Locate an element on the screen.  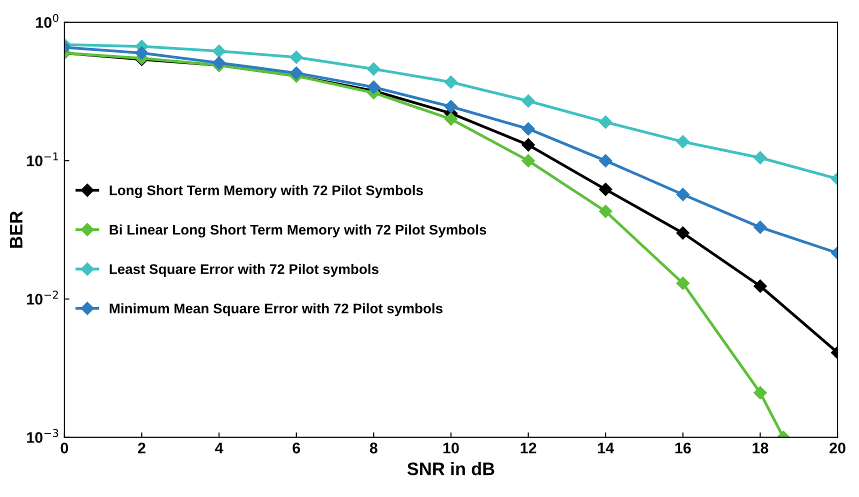
legend-label: Least Square Error with 72 Pilot symbols is located at coordinates (244, 270).